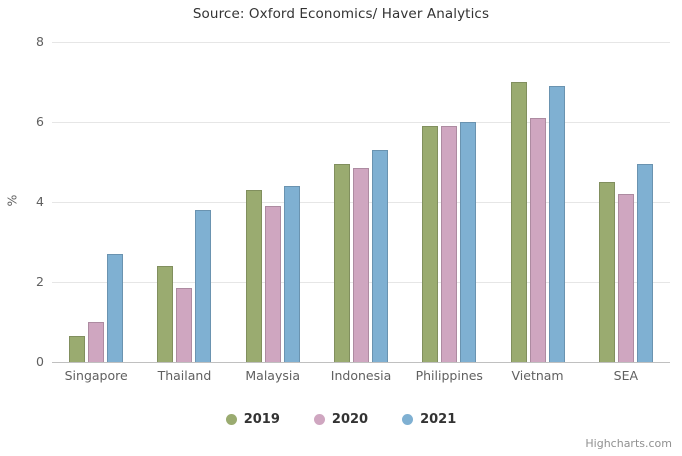 This screenshot has width=682, height=456. Describe the element at coordinates (203, 286) in the screenshot. I see `bar-thailand-2021` at that location.